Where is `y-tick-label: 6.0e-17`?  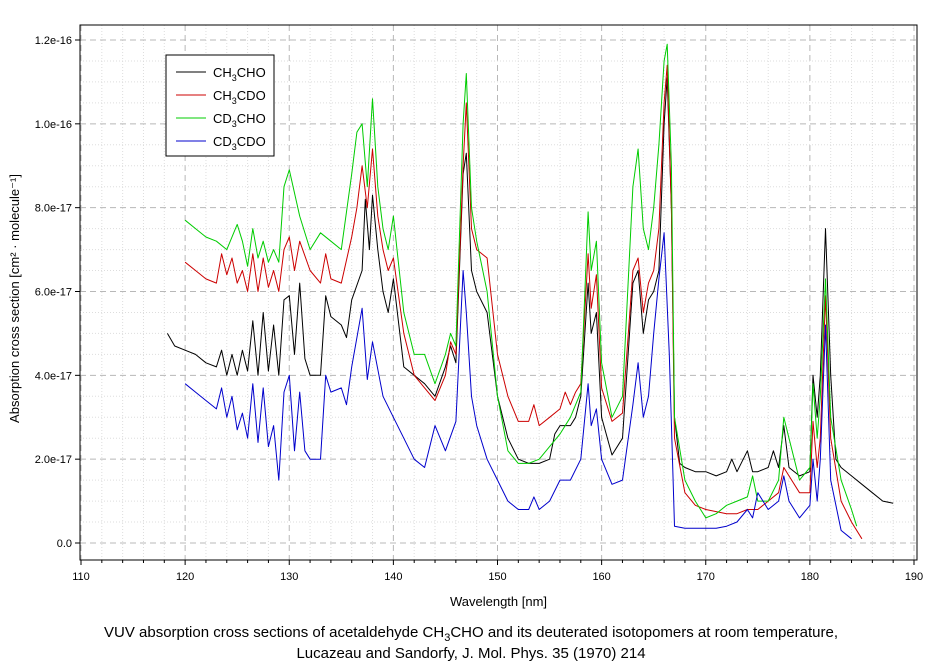 y-tick-label: 6.0e-17 is located at coordinates (53, 293).